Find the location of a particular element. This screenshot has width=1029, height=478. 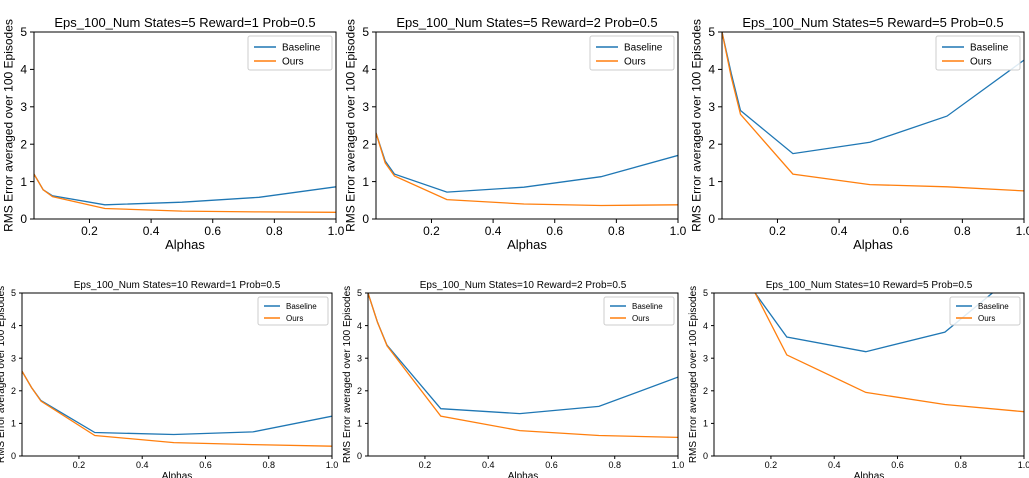

chart-title: Eps_100_Num States=5 Reward=2 Prob=0.5 is located at coordinates (526, 22).